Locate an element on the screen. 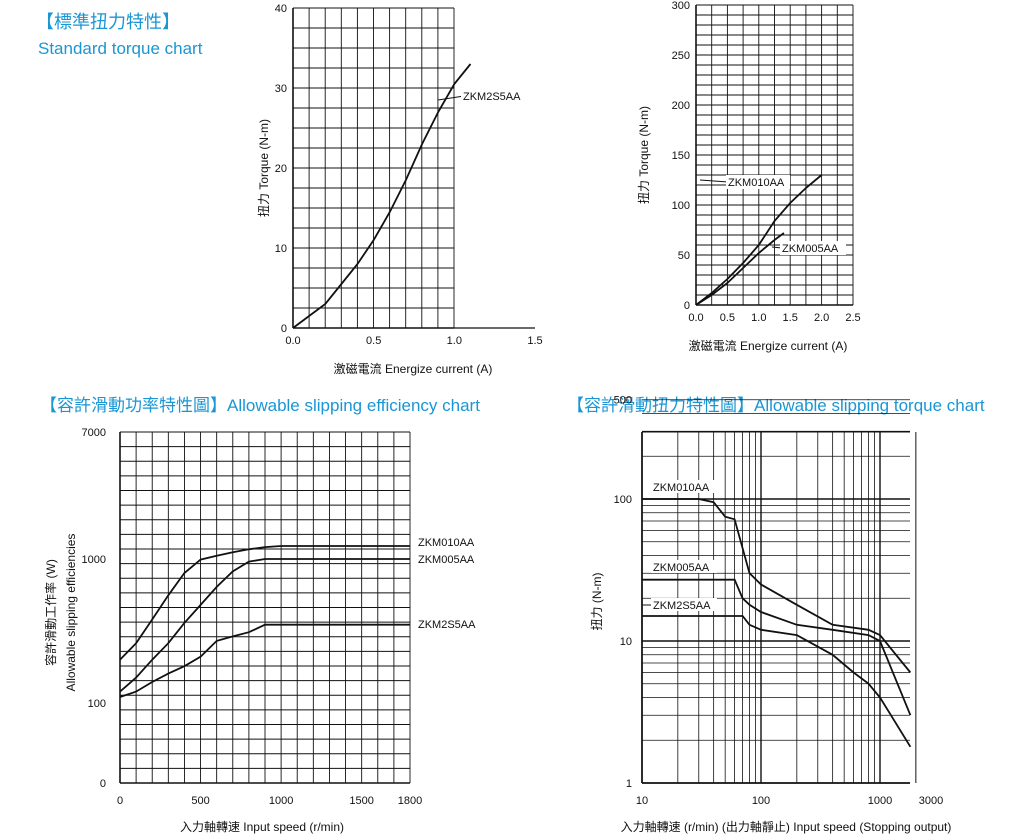 The height and width of the screenshot is (837, 1024). x-tick-label: 100 is located at coordinates (761, 801).